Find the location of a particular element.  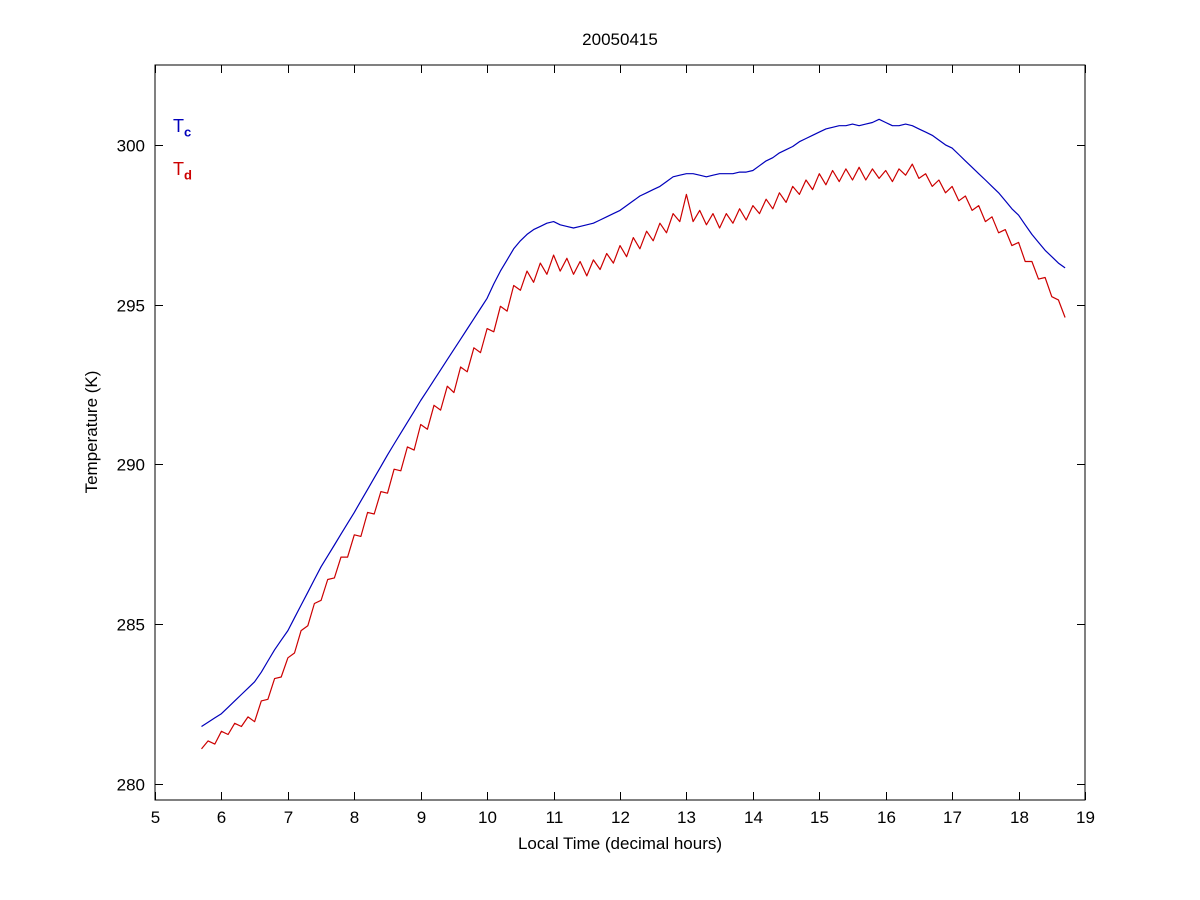

svg-text: 14 is located at coordinates (753, 817).